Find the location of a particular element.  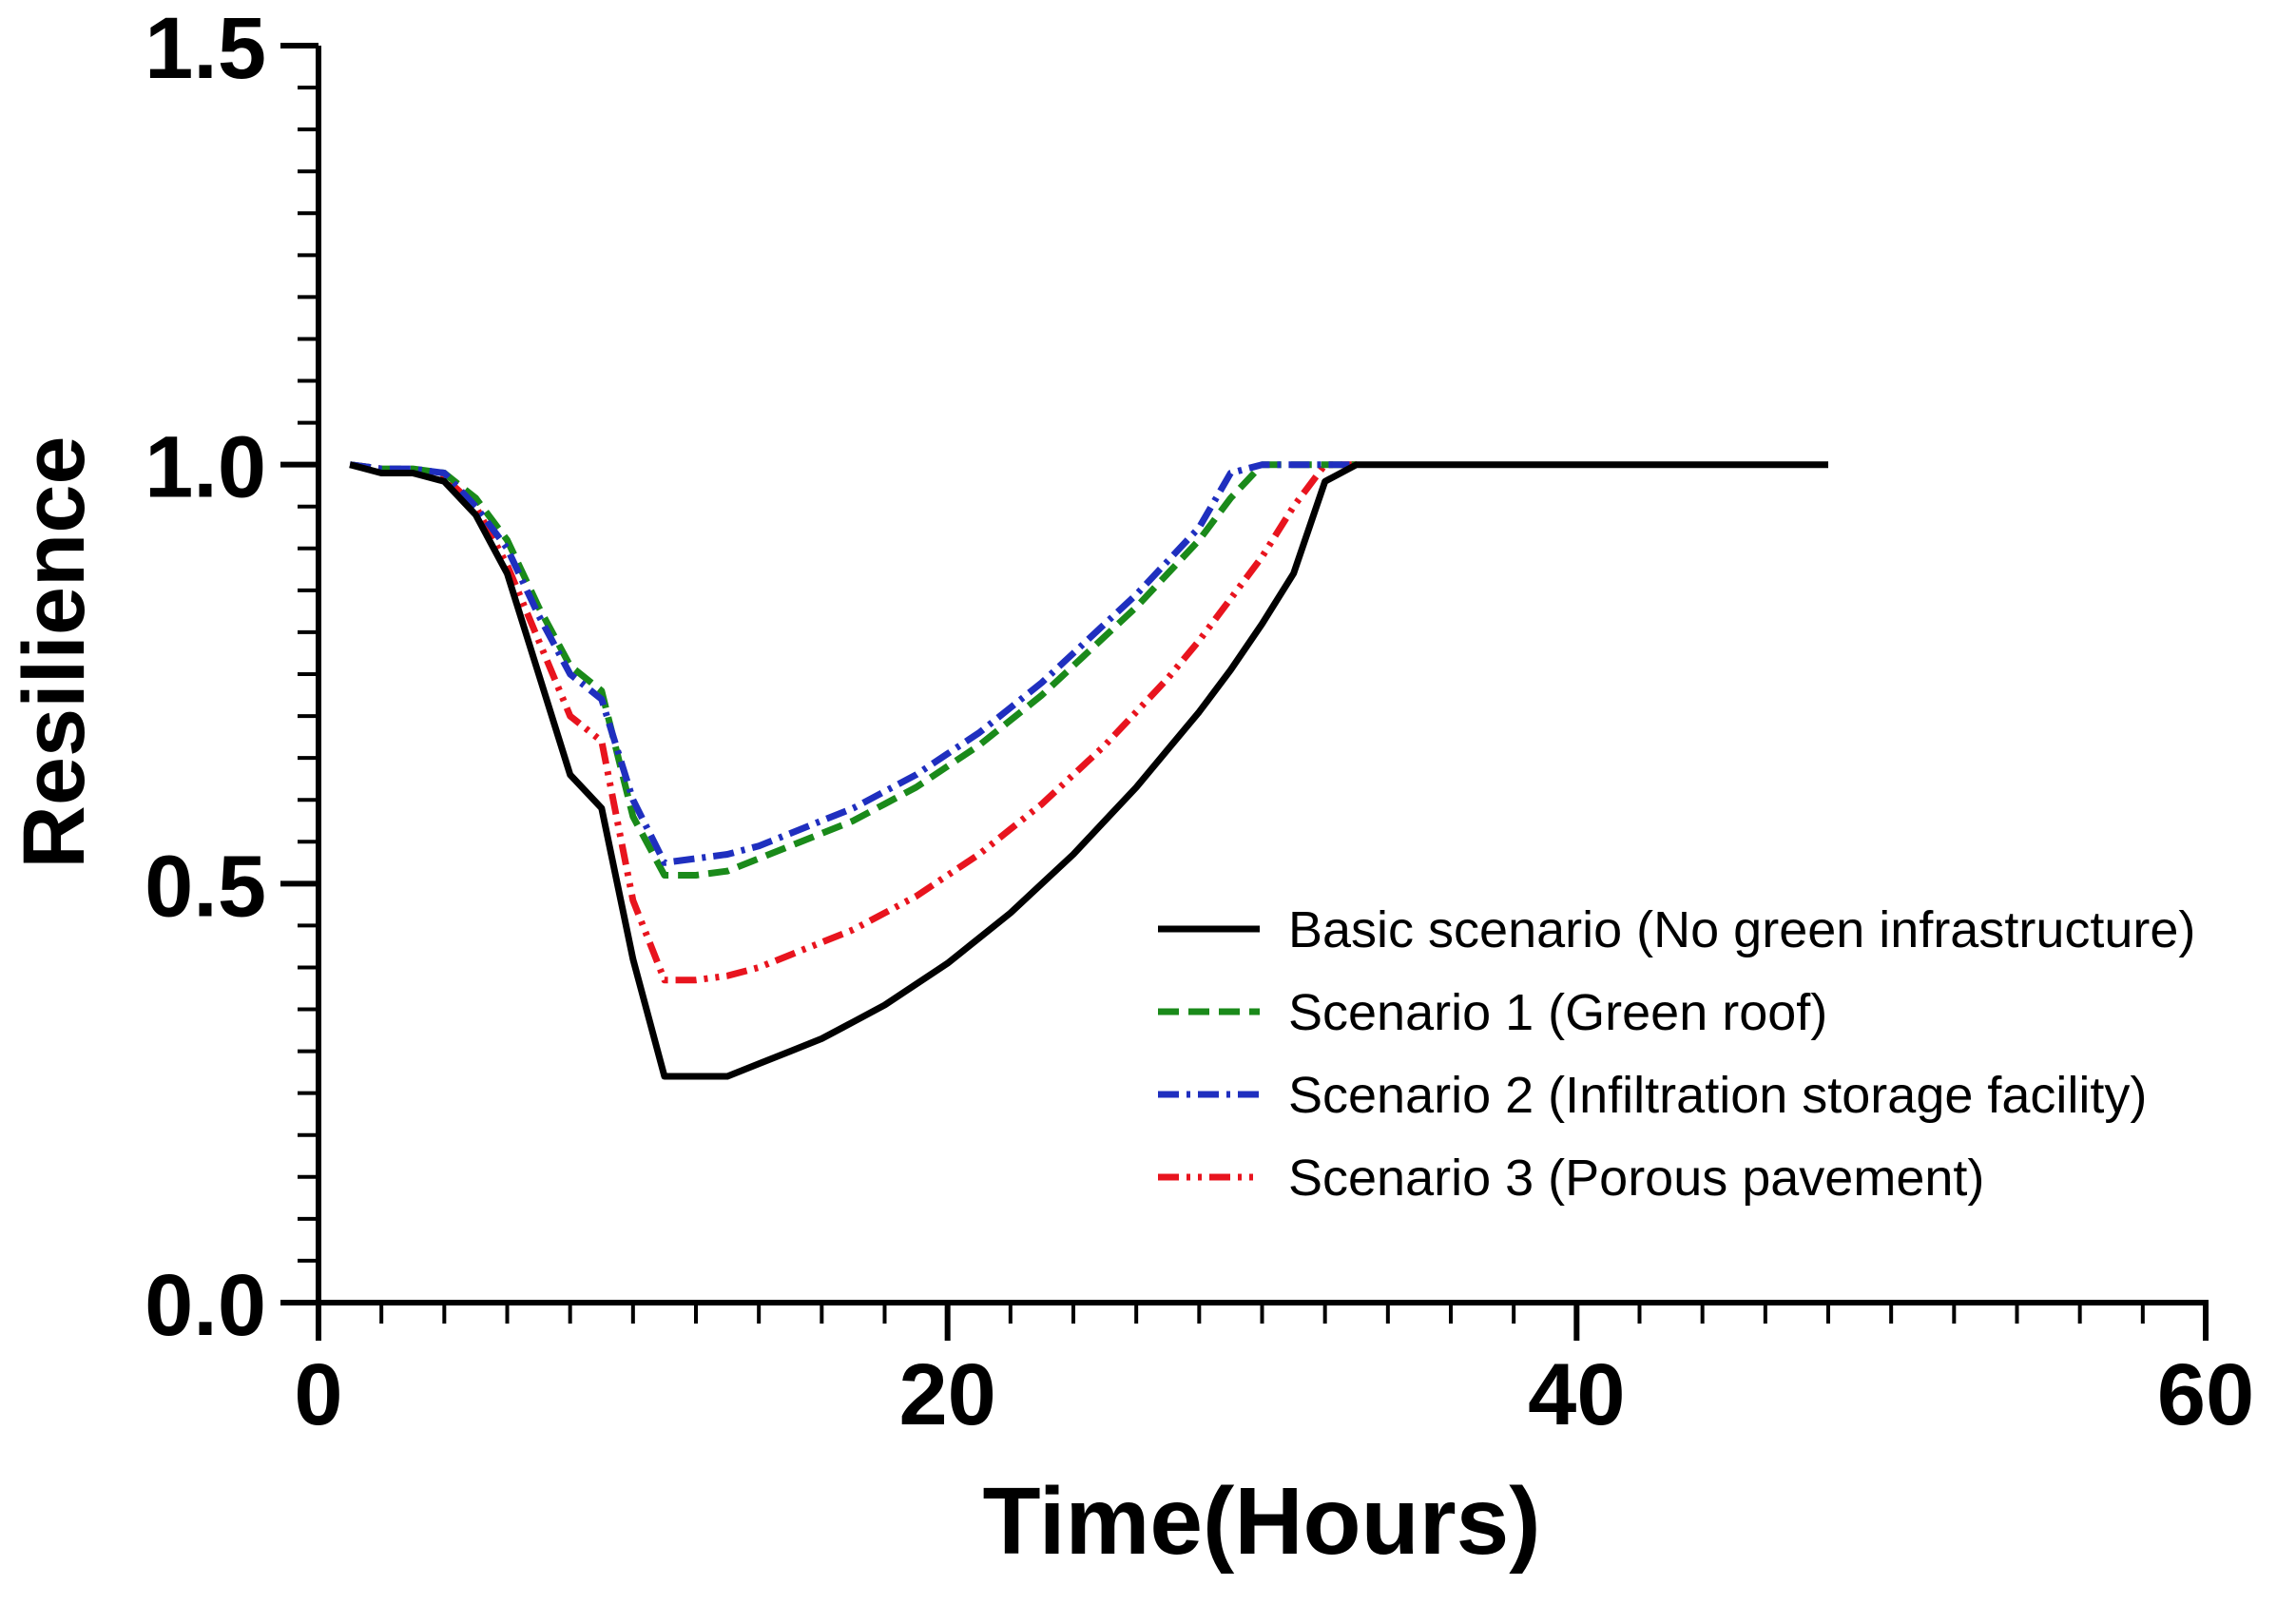

y-tick-label: 1.5 is located at coordinates (205, 48).